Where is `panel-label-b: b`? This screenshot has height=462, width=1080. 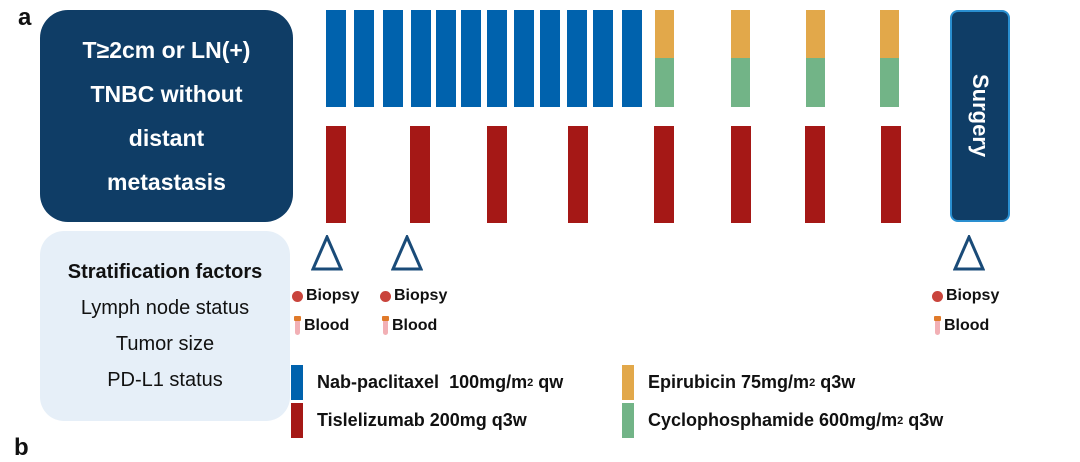
panel-label-b: b is located at coordinates (21, 447).